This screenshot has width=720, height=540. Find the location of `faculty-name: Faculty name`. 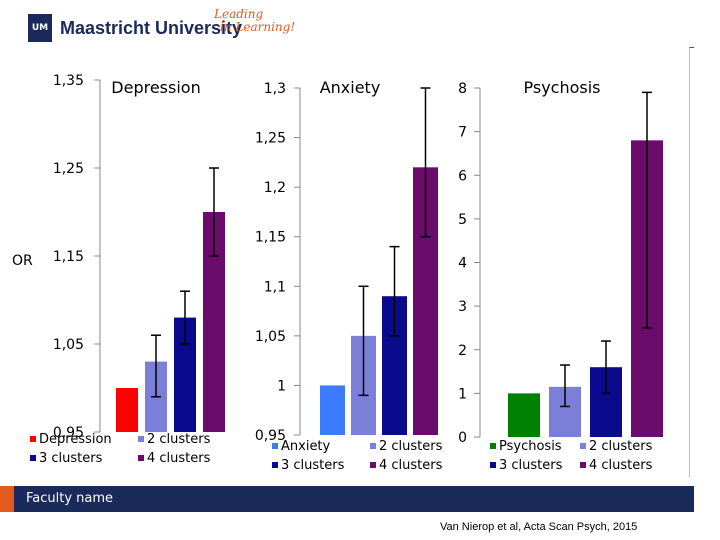

faculty-name: Faculty name is located at coordinates (70, 498).